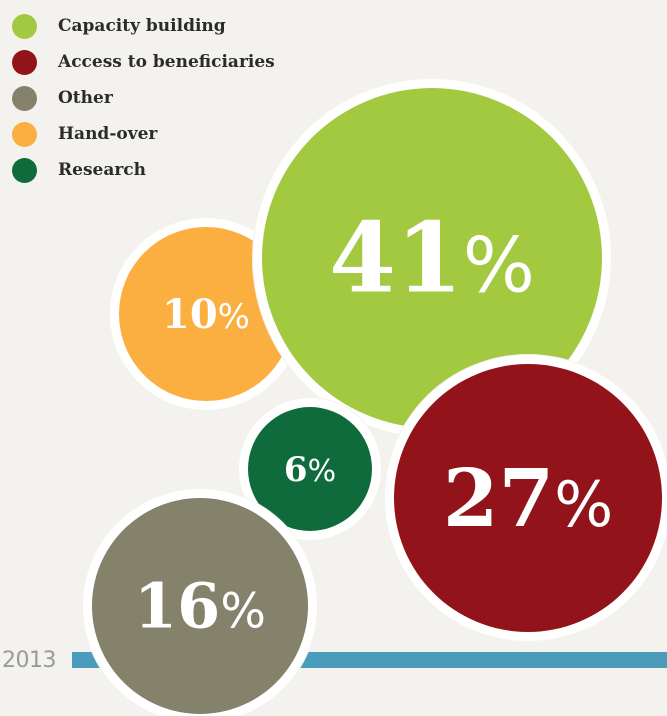 This screenshot has width=667, height=716. Describe the element at coordinates (296, 470) in the screenshot. I see `bubble-value: 6` at that location.